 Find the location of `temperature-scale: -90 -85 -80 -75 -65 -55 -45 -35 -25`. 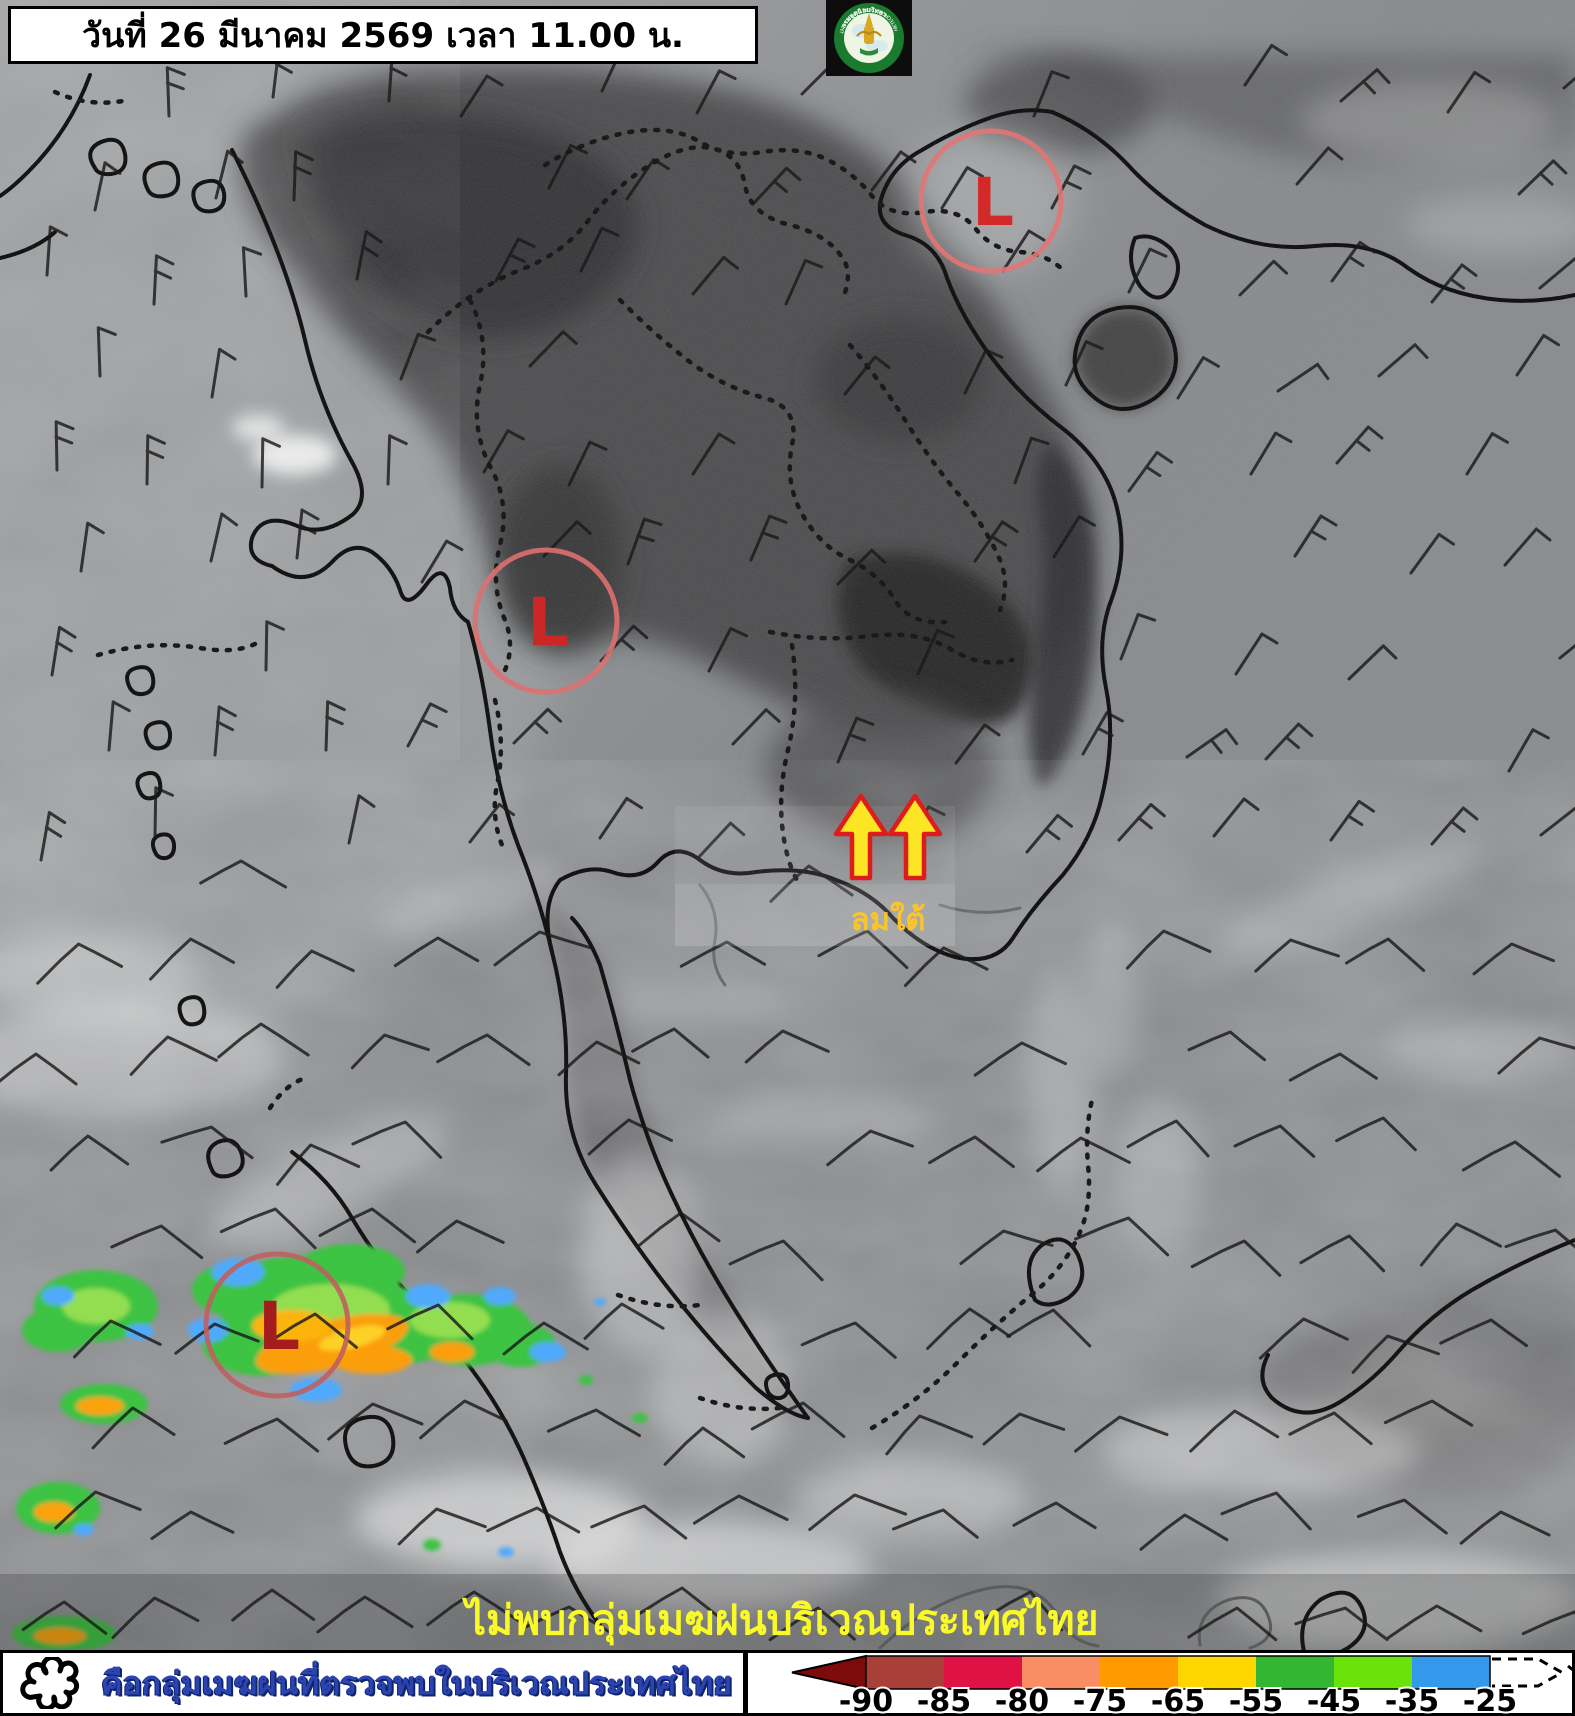

temperature-scale: -90 -85 -80 -75 -65 -55 -45 -35 -25 is located at coordinates (1160, 1683).